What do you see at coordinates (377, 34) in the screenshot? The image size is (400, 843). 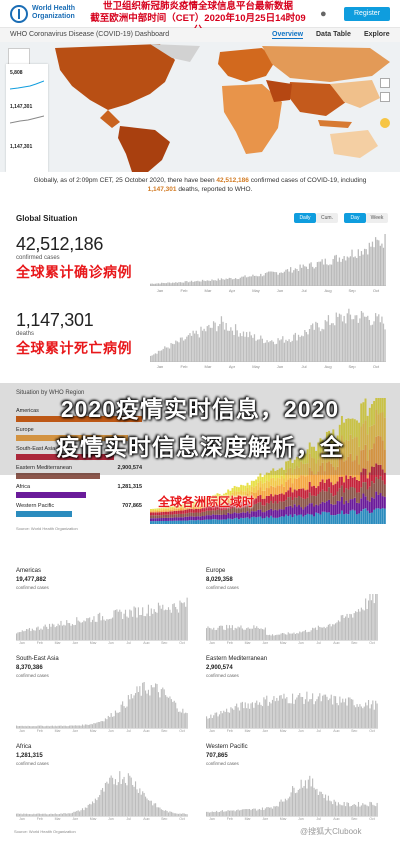 I see `tab-explore: Explore` at bounding box center [377, 34].